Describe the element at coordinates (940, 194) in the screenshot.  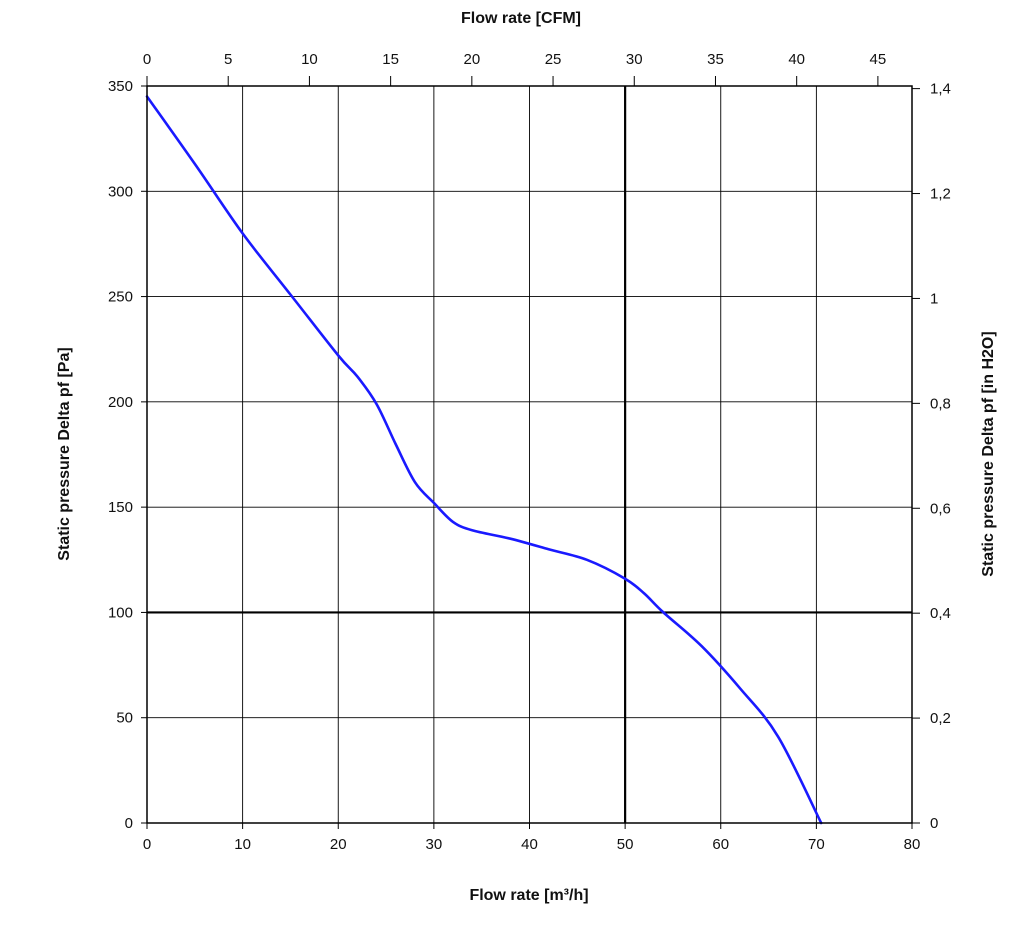
I see `y-right-tick-label: 1,2` at that location.